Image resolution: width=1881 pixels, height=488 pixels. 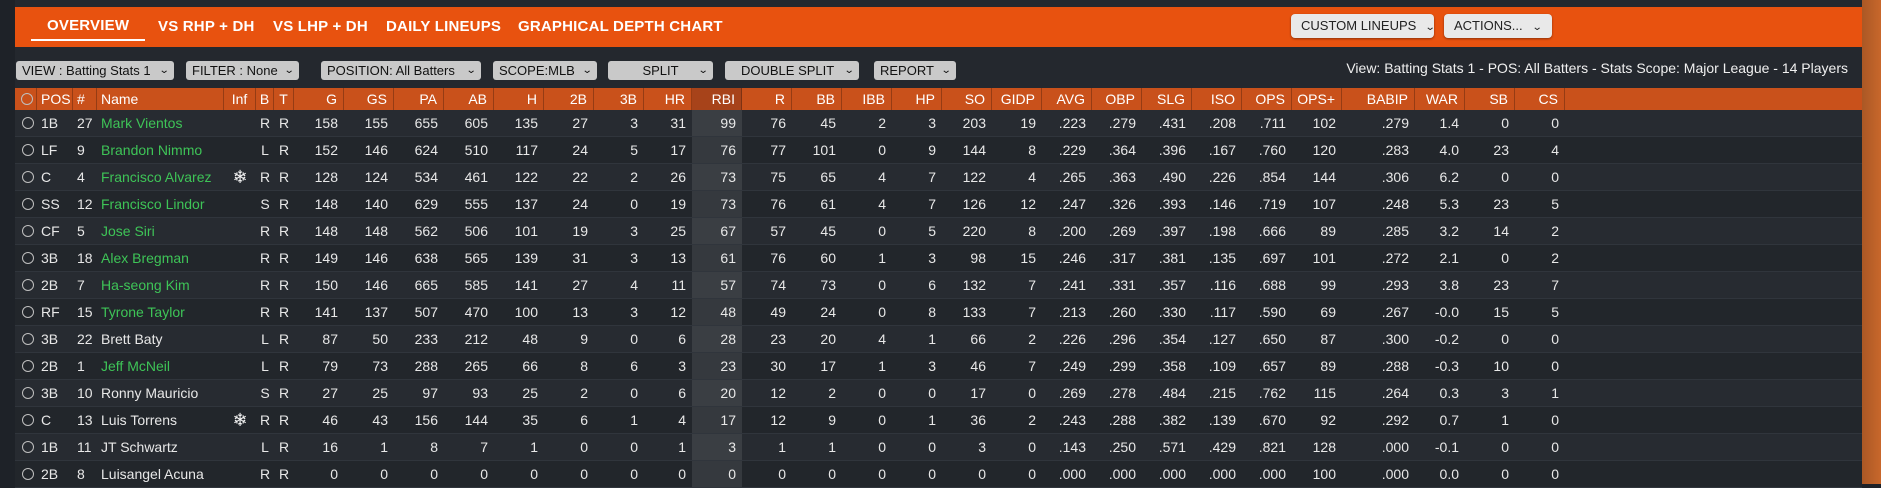 I want to click on player-name: Jeff McNeil, so click(x=135, y=366).